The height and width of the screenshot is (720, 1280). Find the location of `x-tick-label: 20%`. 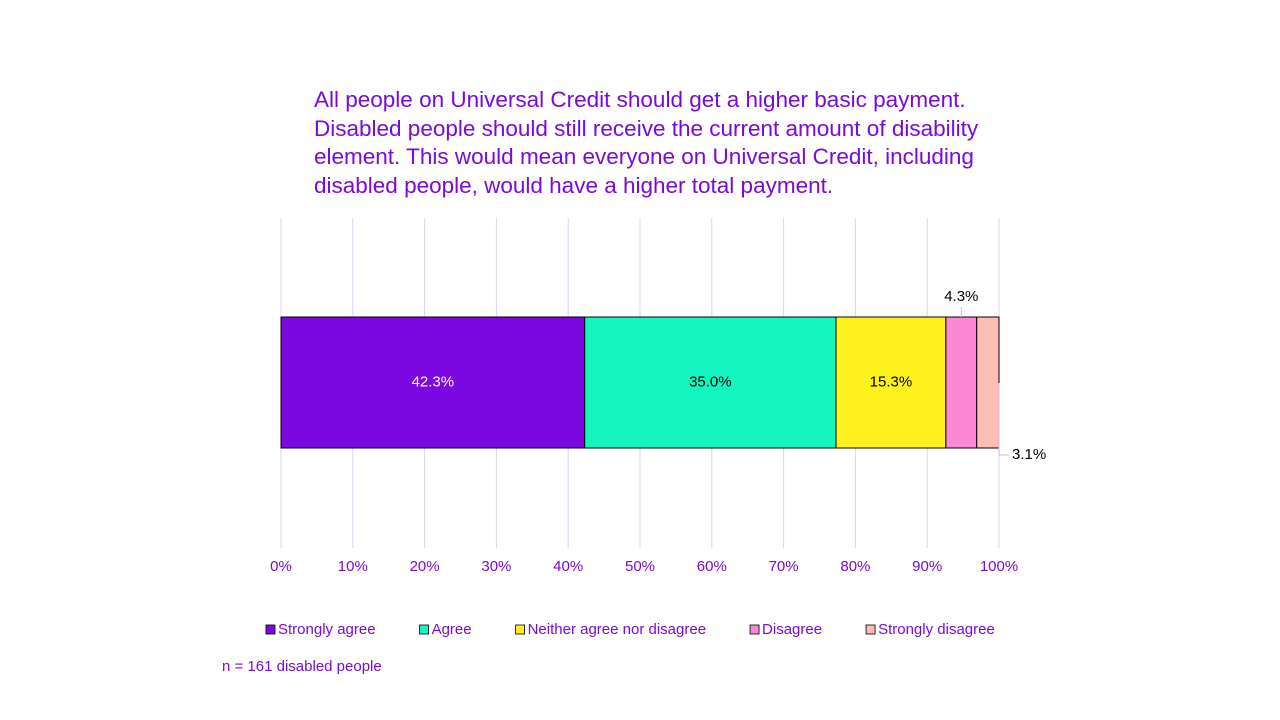

x-tick-label: 20% is located at coordinates (425, 566).